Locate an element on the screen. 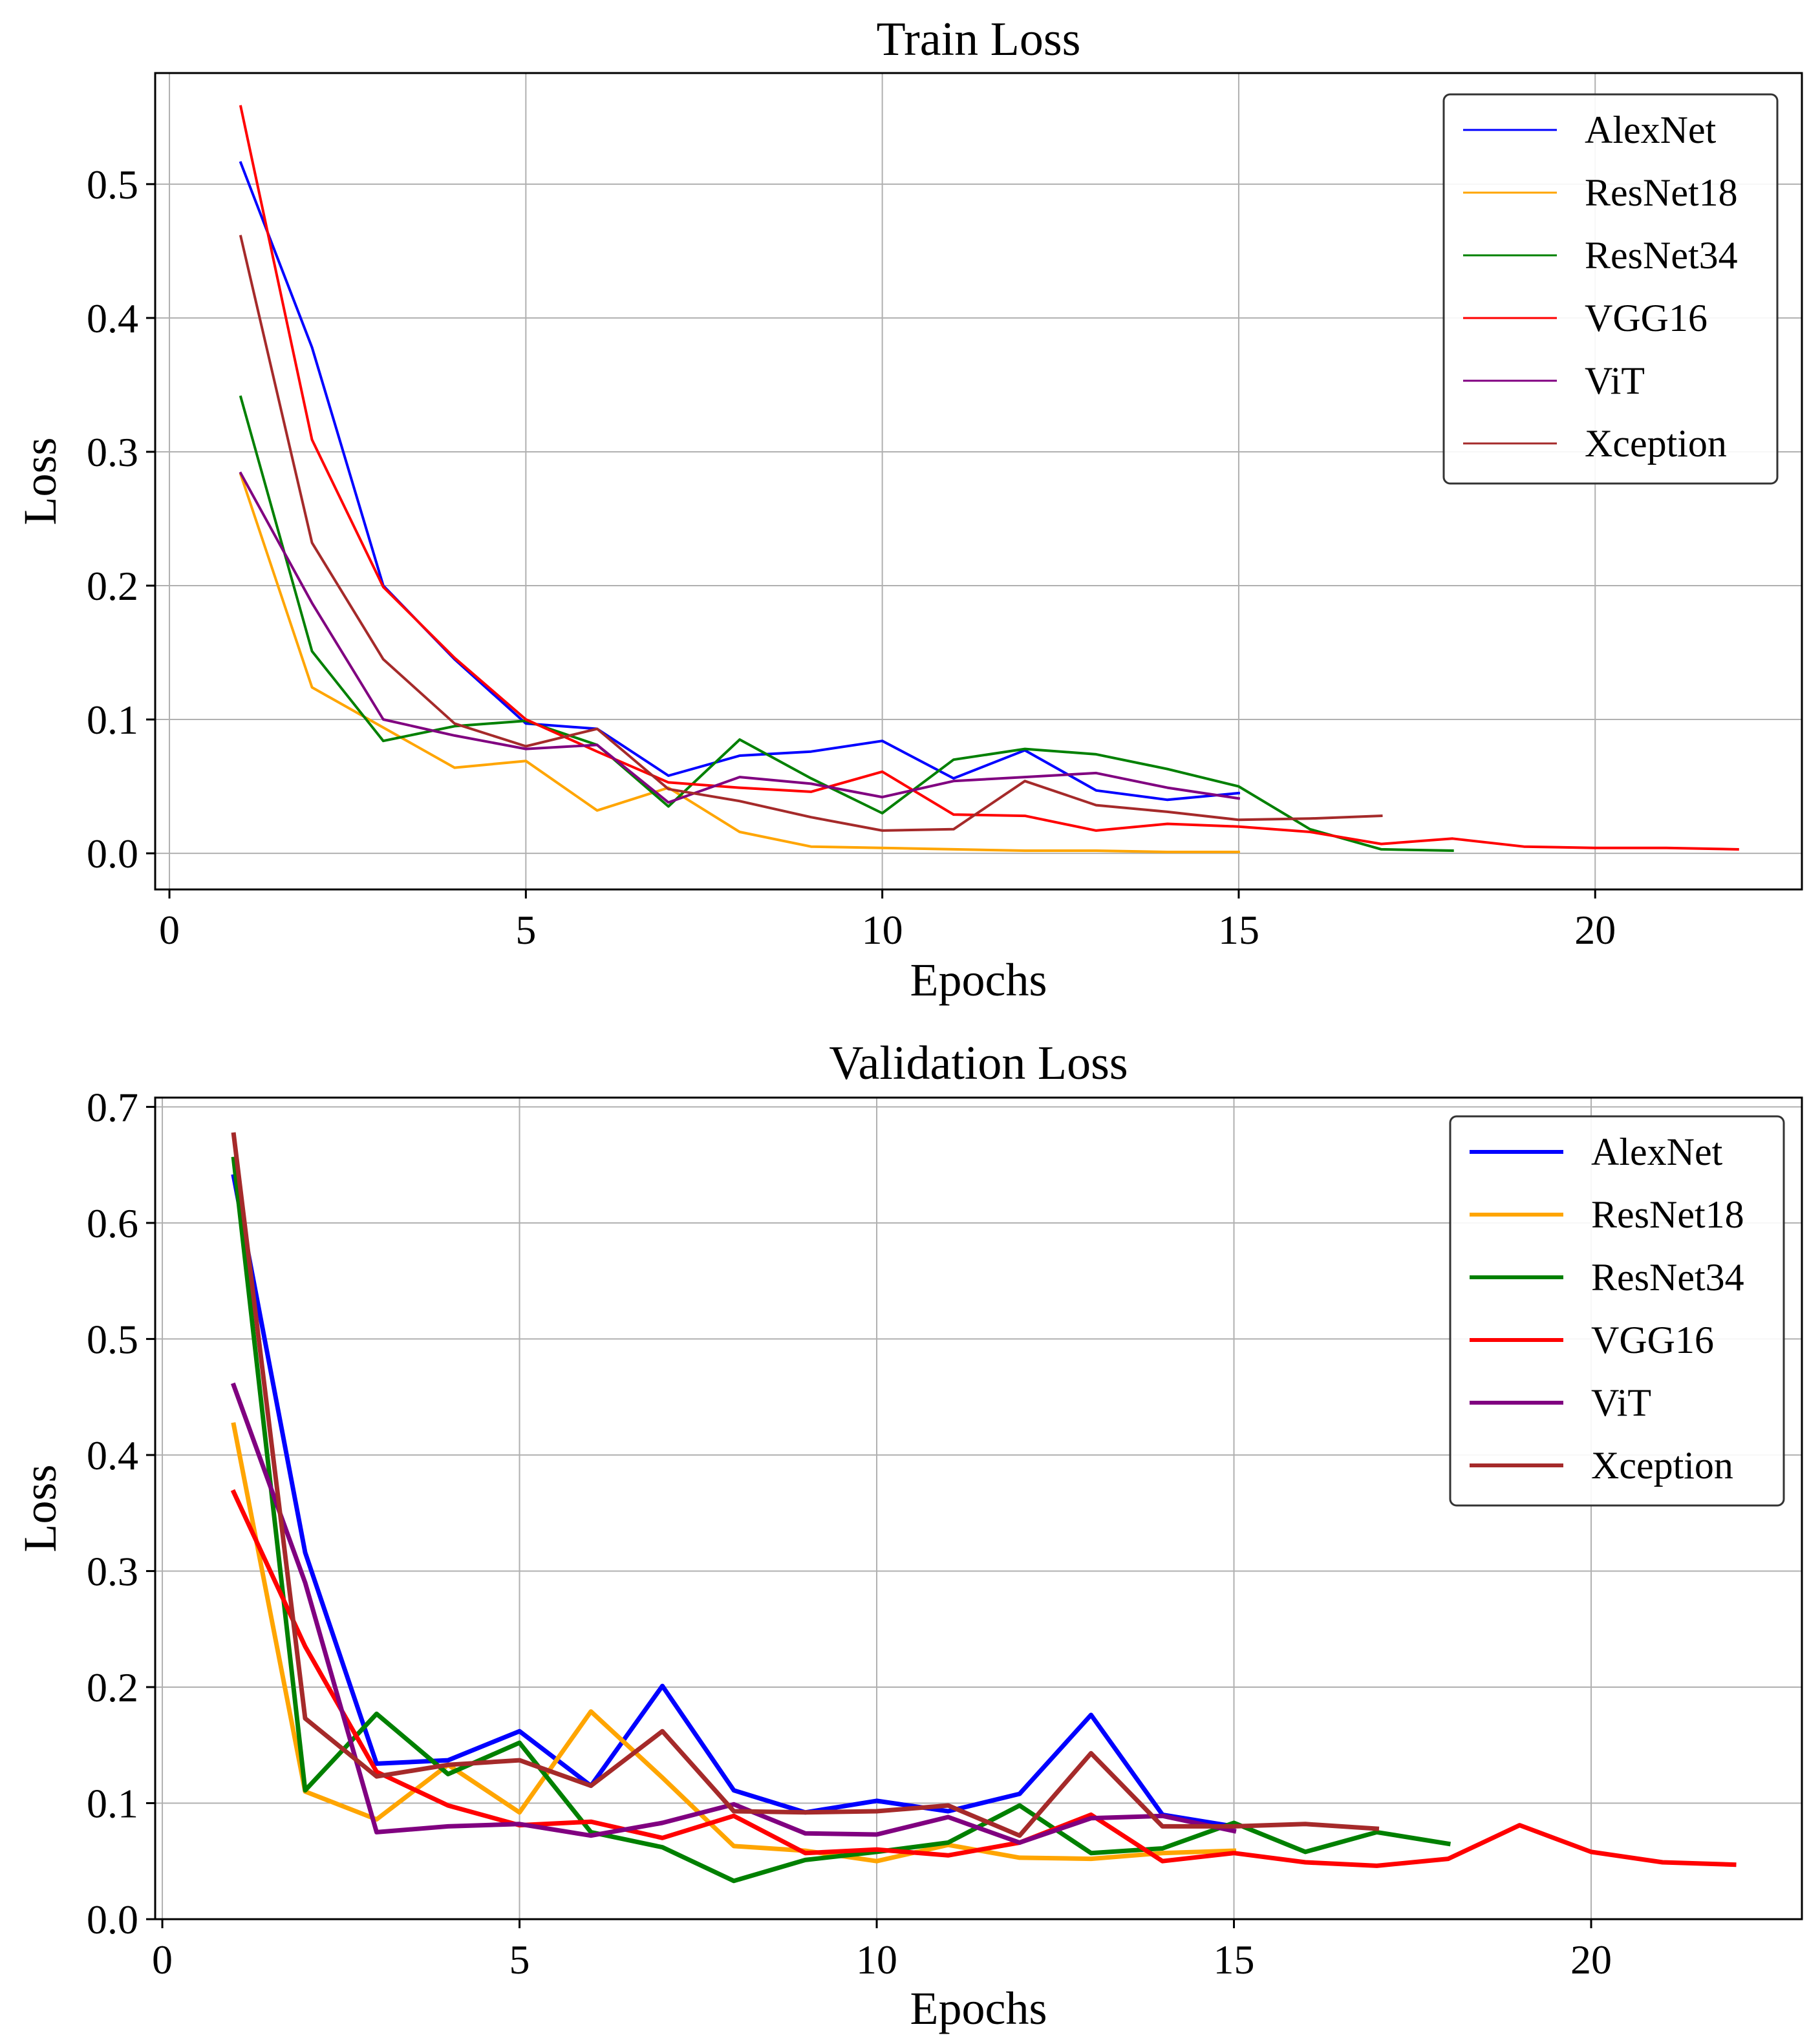 The height and width of the screenshot is (2042, 1820). validation-loss-y-tick-label: 0.1 is located at coordinates (112, 1803).